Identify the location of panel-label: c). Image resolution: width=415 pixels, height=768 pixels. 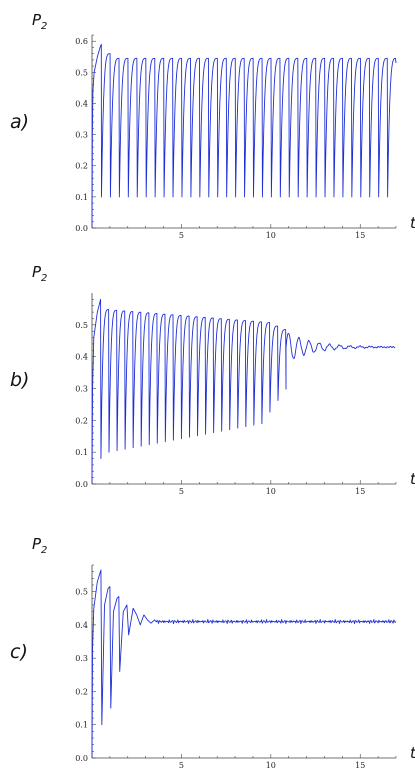
(19, 652).